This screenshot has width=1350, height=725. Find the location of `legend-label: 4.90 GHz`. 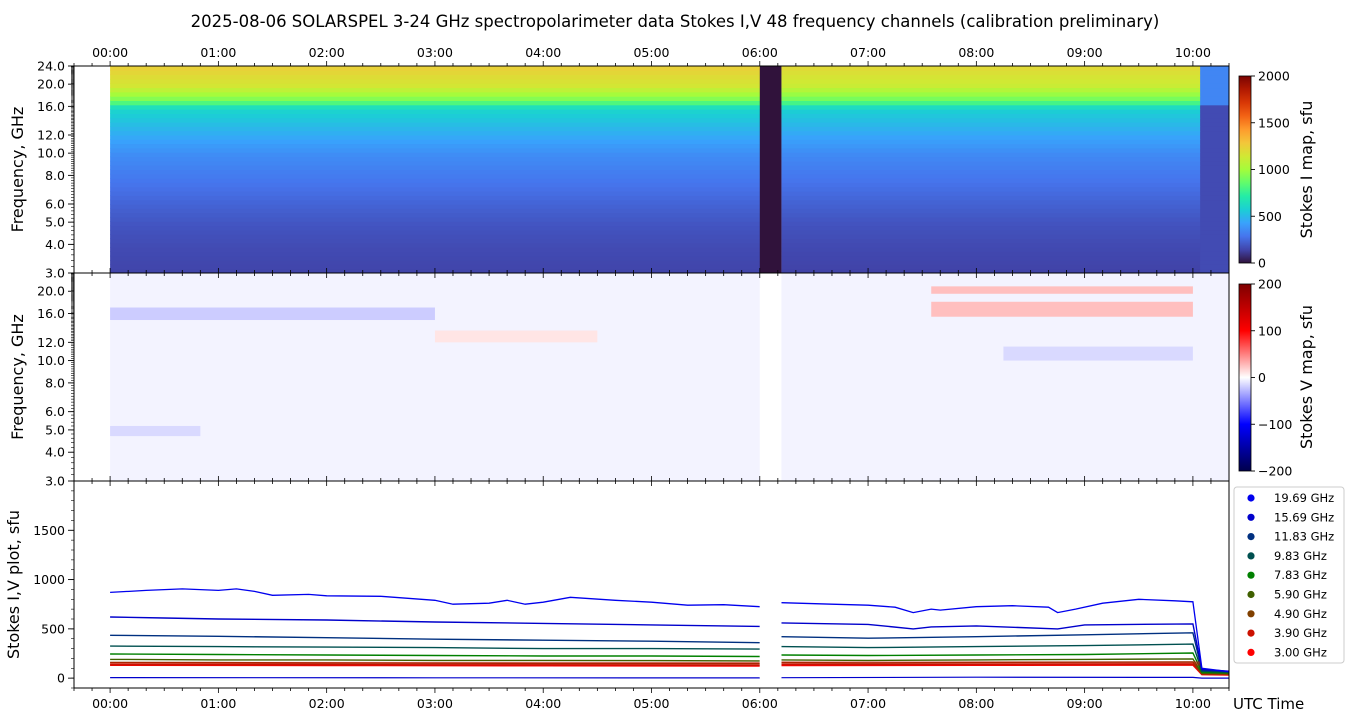

legend-label: 4.90 GHz is located at coordinates (1300, 614).